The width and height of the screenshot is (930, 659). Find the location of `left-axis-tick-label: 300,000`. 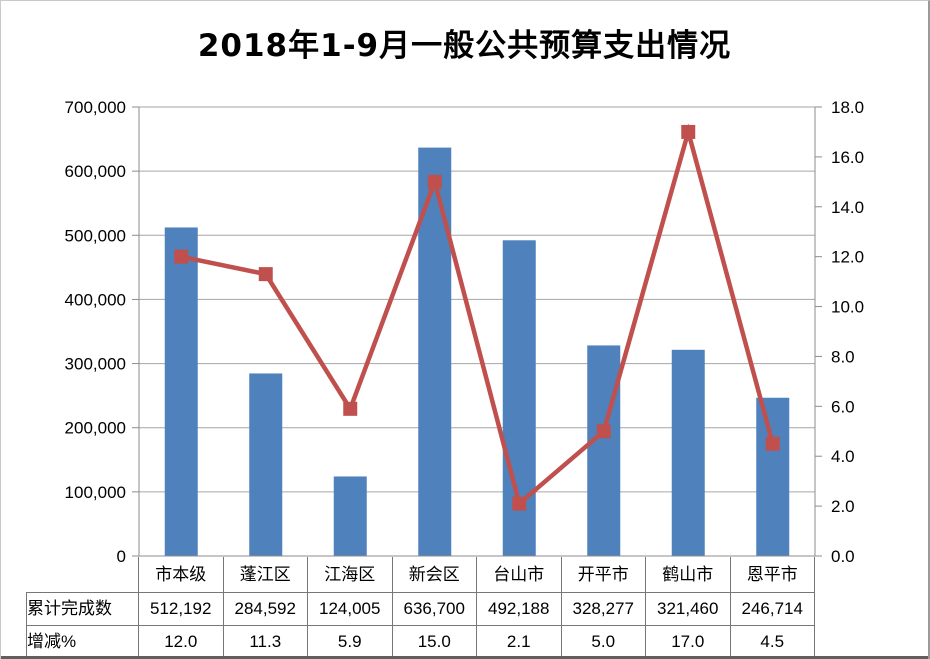

left-axis-tick-label: 300,000 is located at coordinates (95, 364).